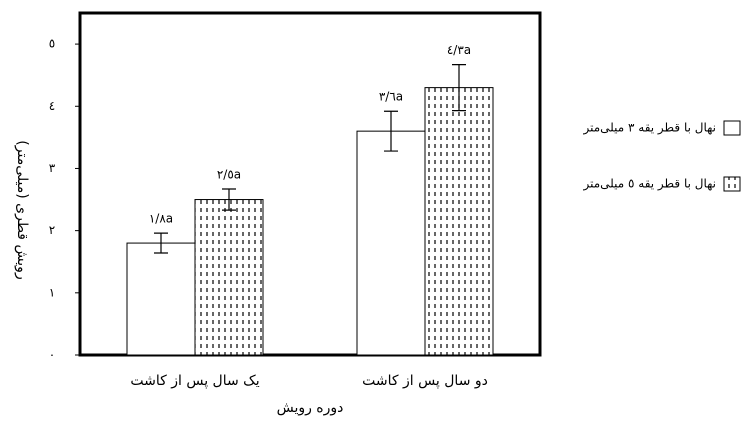  What do you see at coordinates (194, 381) in the screenshot?
I see `x-tick-label: یک سال پس از کاشت` at bounding box center [194, 381].